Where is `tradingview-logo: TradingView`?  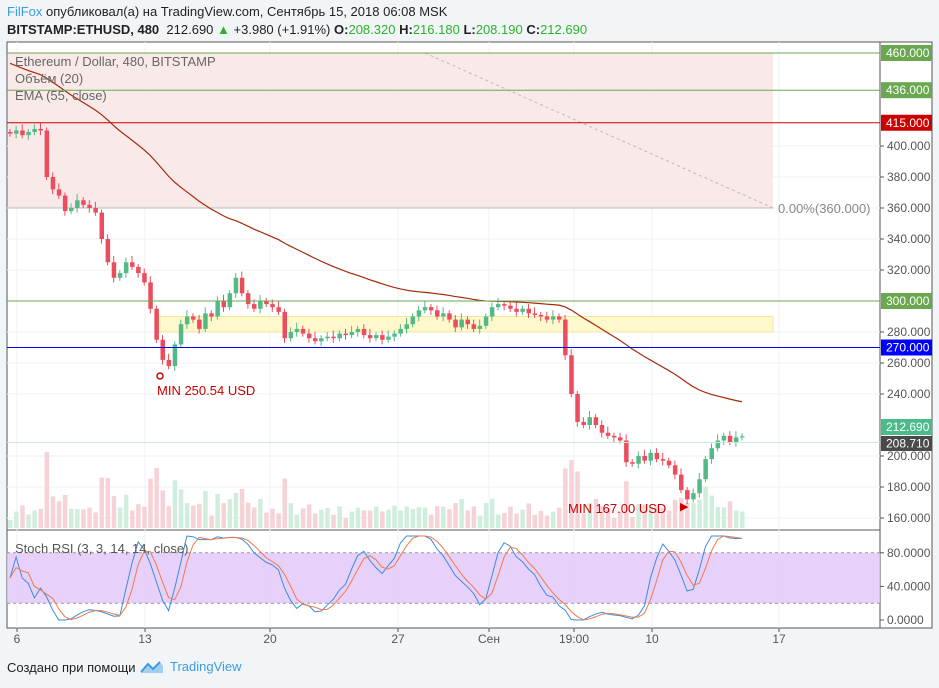 tradingview-logo: TradingView is located at coordinates (191, 666).